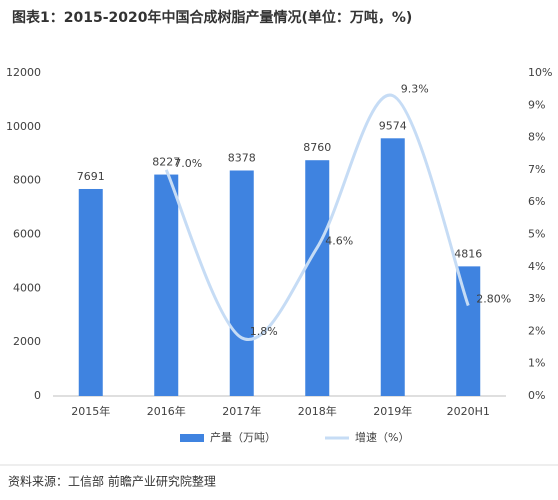  I want to click on bar-label: 9574, so click(393, 125).